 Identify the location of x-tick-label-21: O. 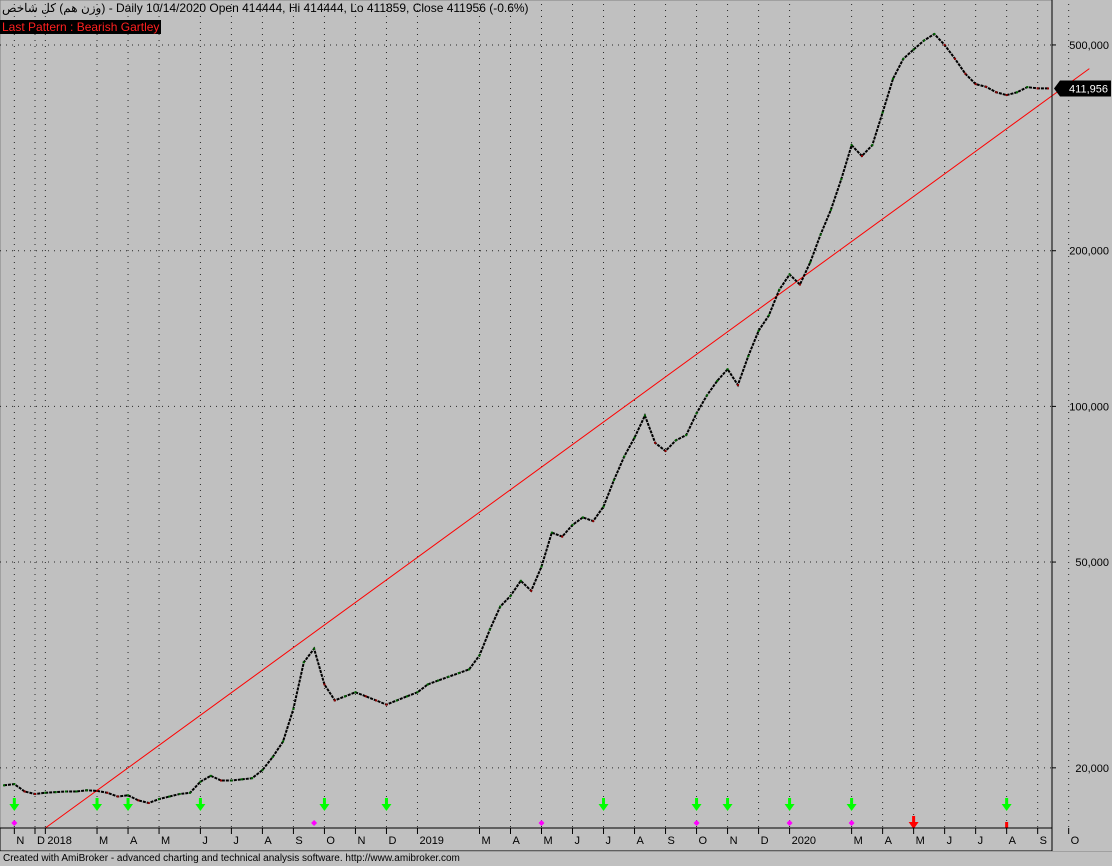
(703, 841).